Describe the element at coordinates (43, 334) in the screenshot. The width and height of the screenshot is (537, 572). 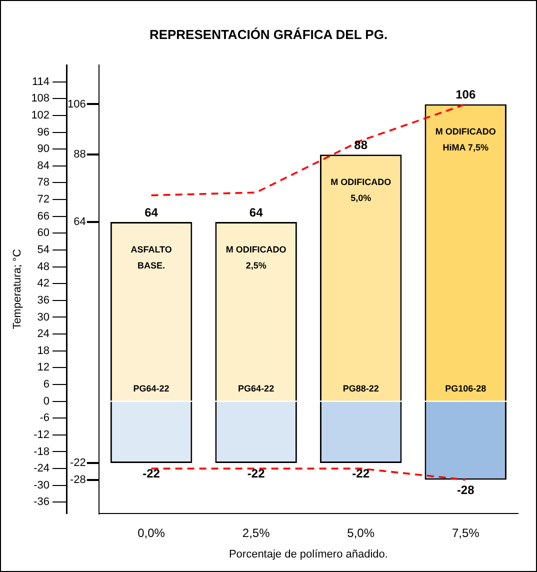
I see `y-tick-label: 24` at that location.